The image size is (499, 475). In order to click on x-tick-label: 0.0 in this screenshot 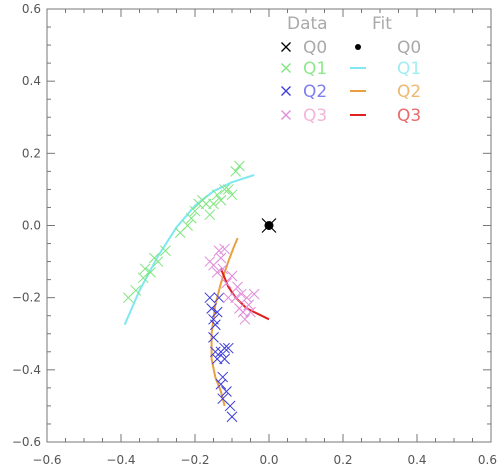, I will do `click(268, 460)`.